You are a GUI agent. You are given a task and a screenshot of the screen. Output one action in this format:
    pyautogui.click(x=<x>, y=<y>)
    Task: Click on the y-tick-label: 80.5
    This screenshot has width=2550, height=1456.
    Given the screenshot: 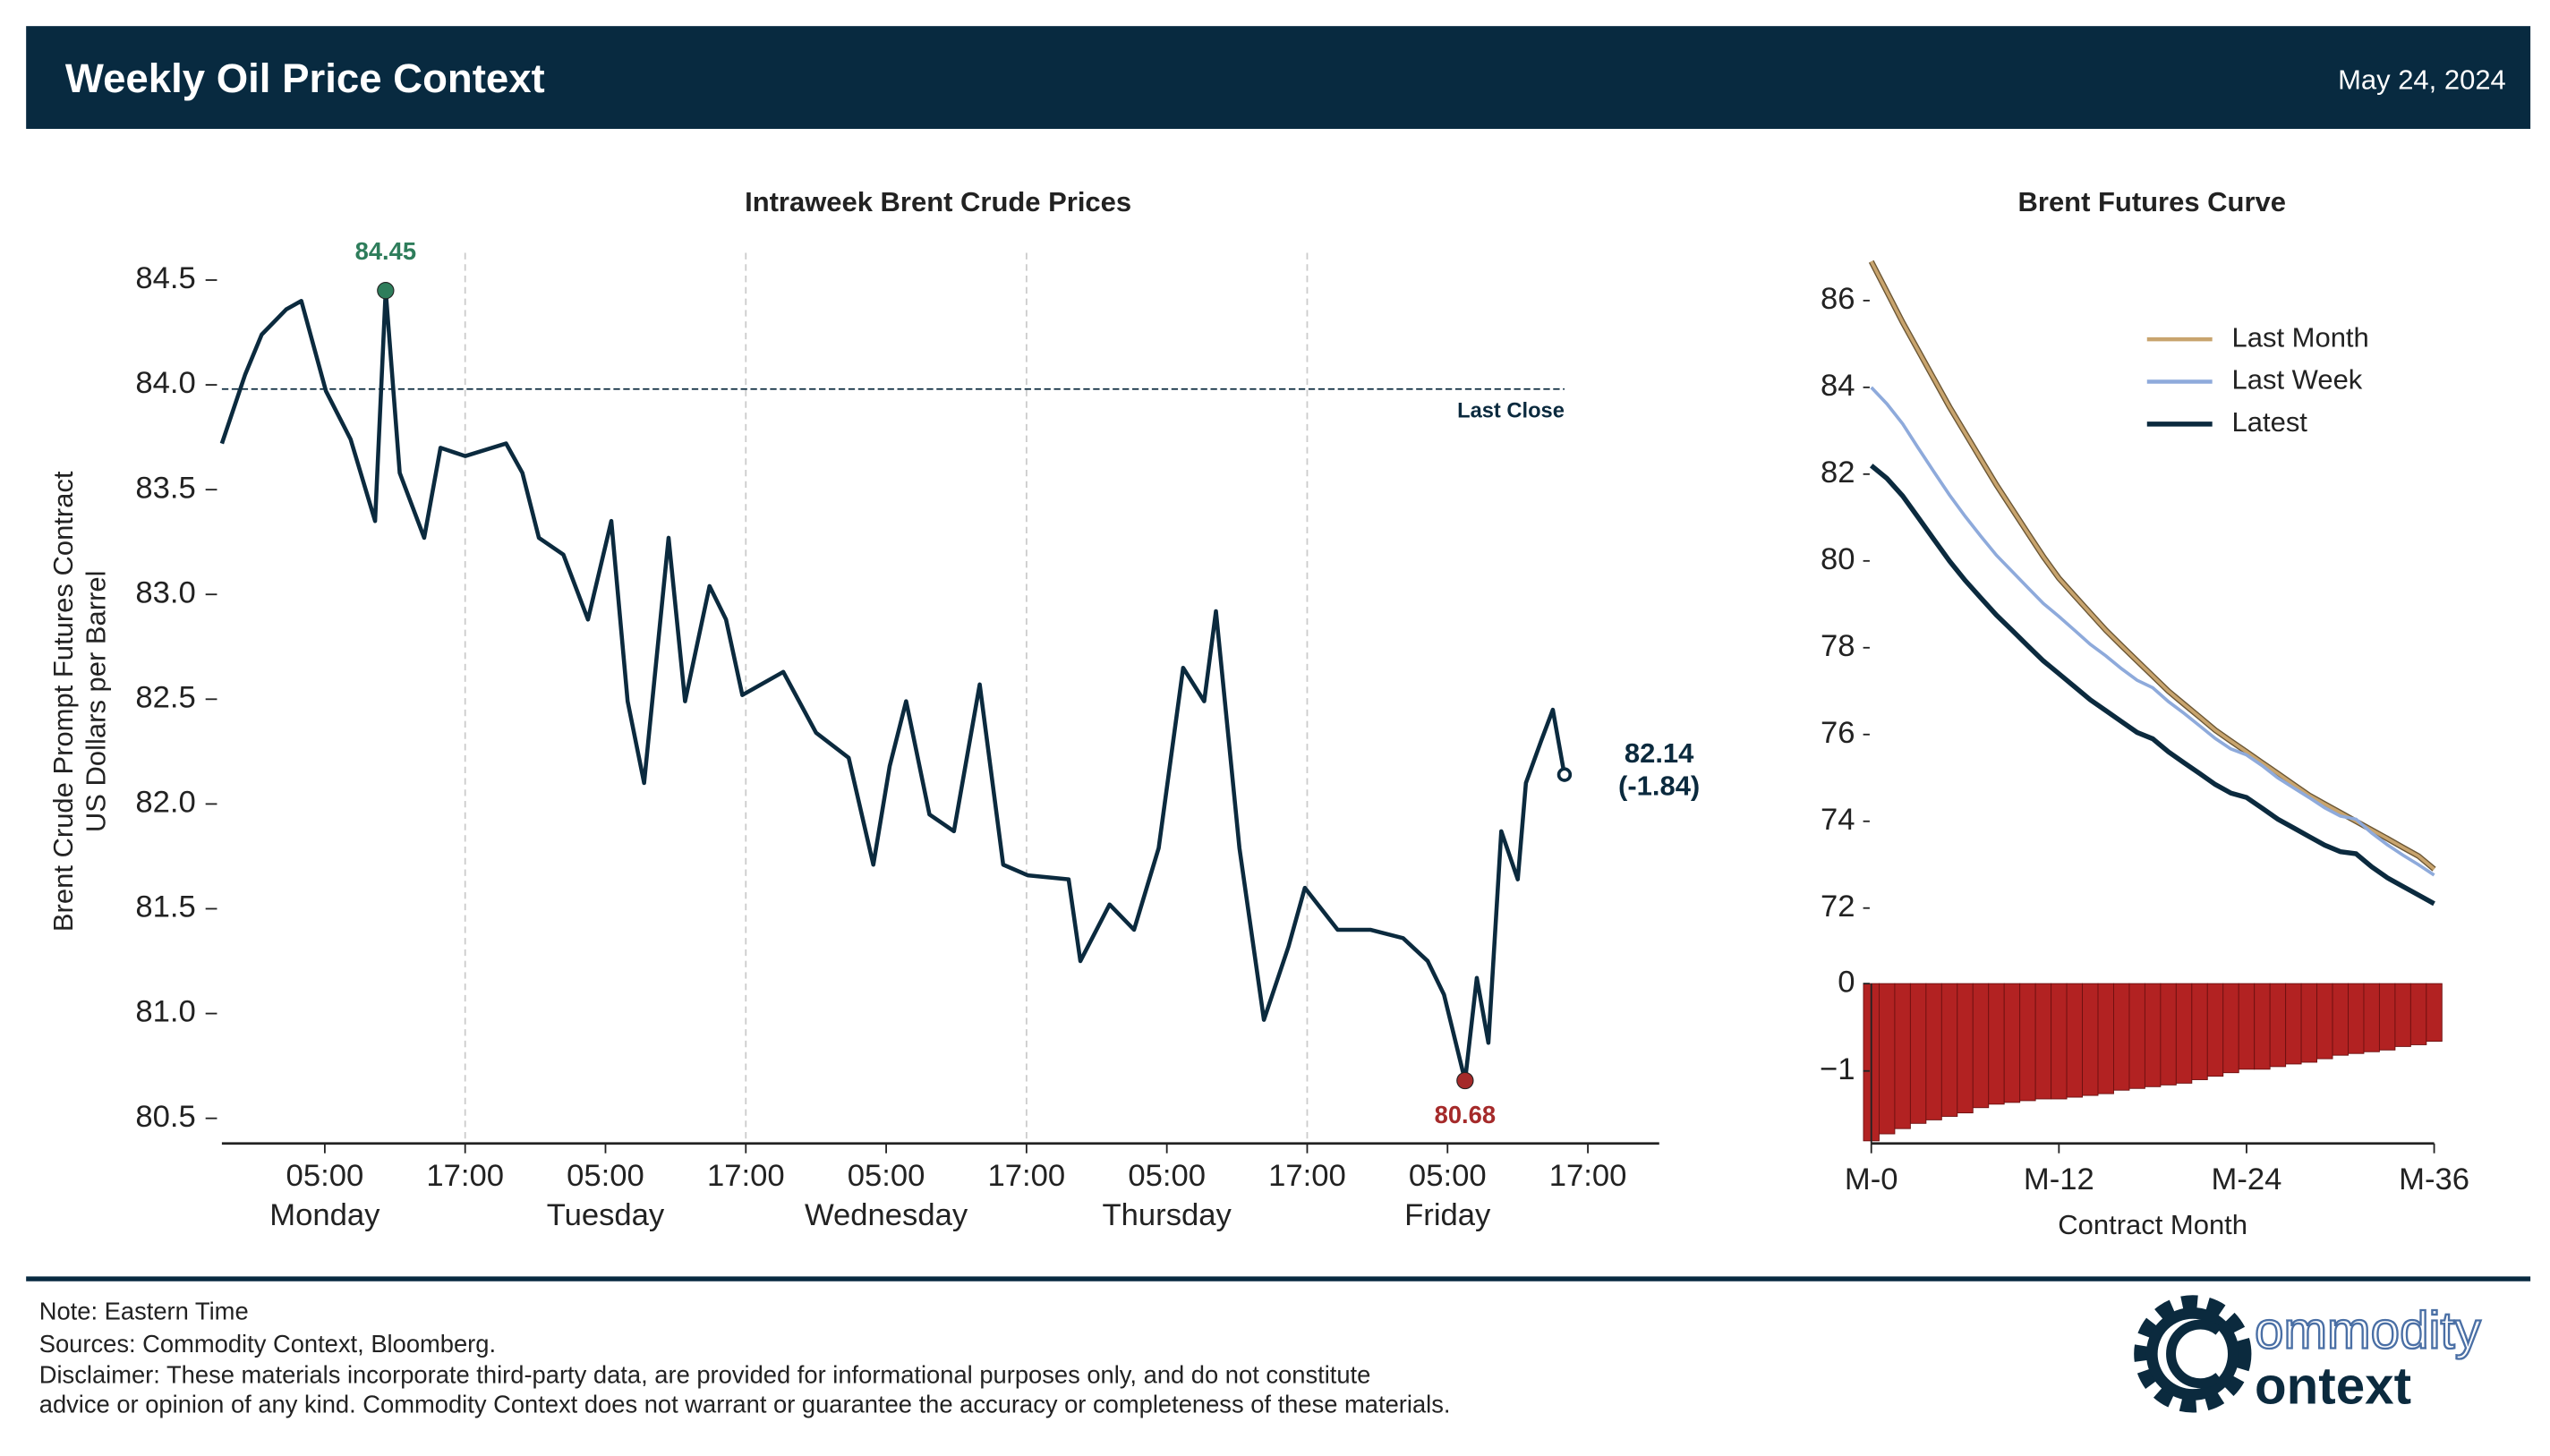 What is the action you would take?
    pyautogui.click(x=165, y=1117)
    